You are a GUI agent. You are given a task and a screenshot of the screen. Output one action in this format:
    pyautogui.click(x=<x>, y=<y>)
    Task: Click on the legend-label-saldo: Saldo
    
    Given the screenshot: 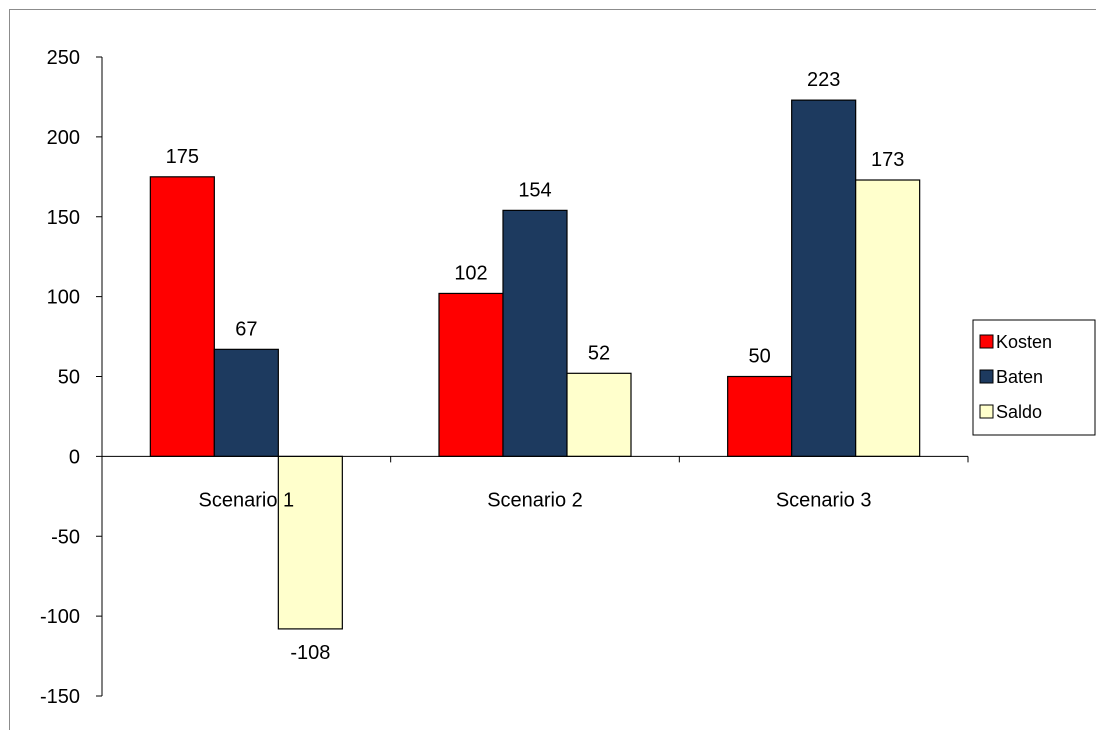 What is the action you would take?
    pyautogui.click(x=1019, y=412)
    